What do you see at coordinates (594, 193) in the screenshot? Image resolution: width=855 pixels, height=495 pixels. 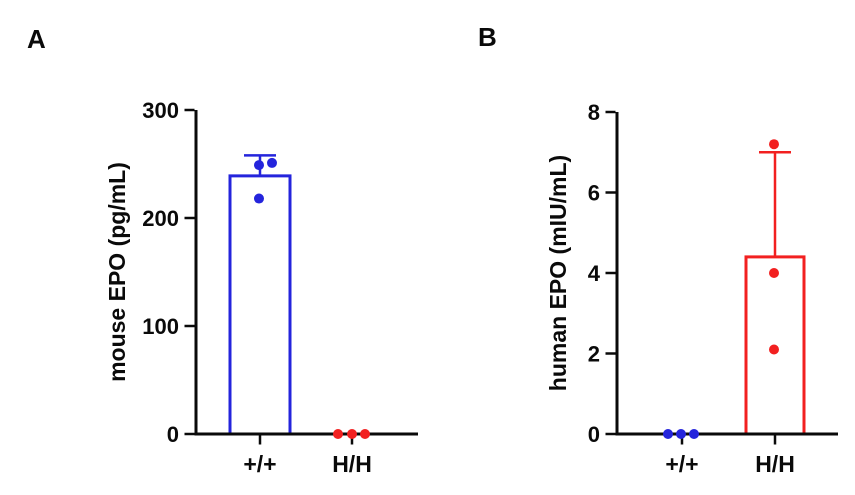 I see `y-tick-label: 6` at bounding box center [594, 193].